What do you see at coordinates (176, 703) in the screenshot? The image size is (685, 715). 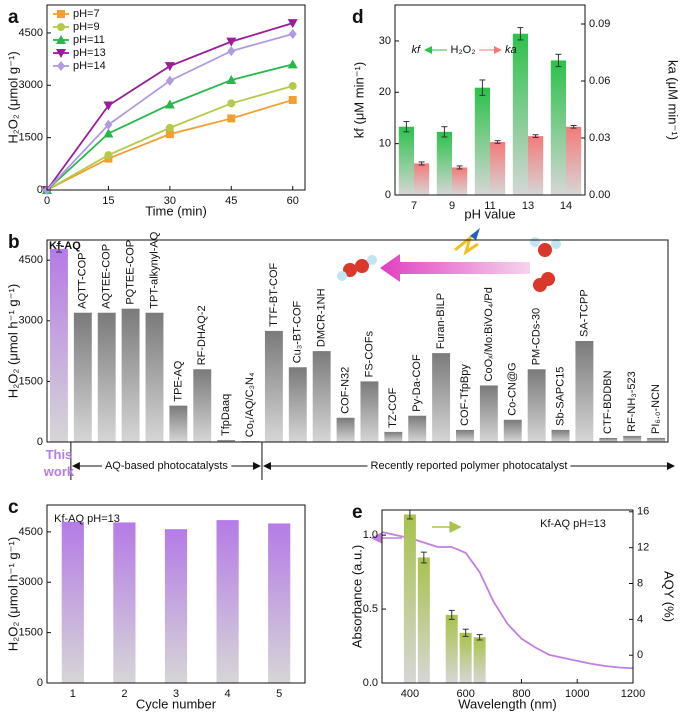 I see `x-axis-label: Cycle number` at bounding box center [176, 703].